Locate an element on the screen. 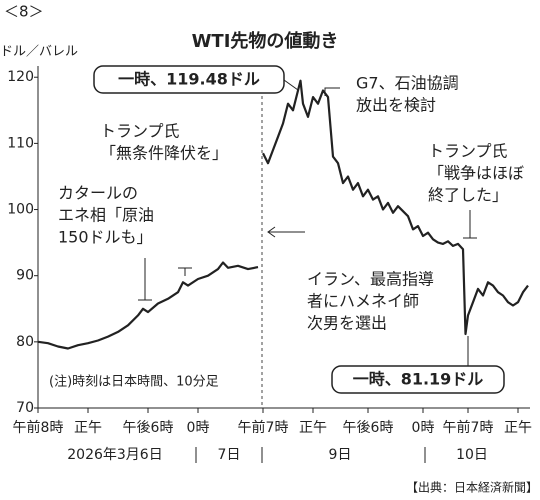 Image resolution: width=540 pixels, height=500 pixels. annotation: イラン、最高指導 is located at coordinates (370, 279).